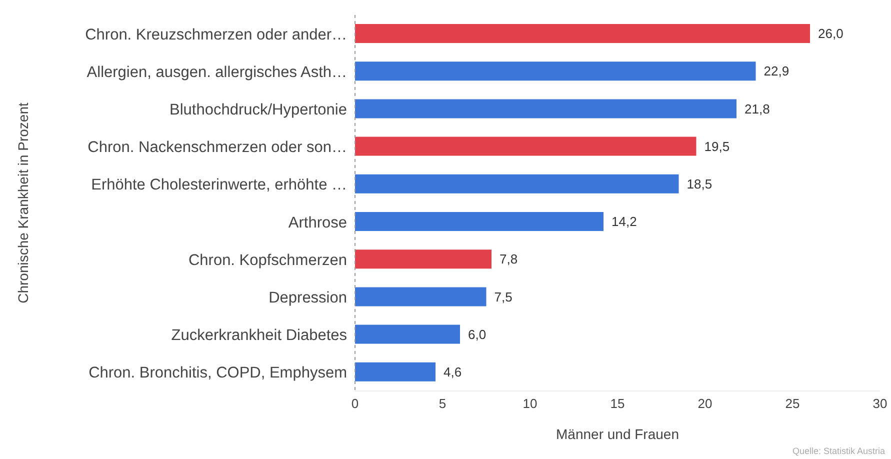 This screenshot has height=459, width=891. Describe the element at coordinates (355, 404) in the screenshot. I see `x-tick-label: 0` at that location.